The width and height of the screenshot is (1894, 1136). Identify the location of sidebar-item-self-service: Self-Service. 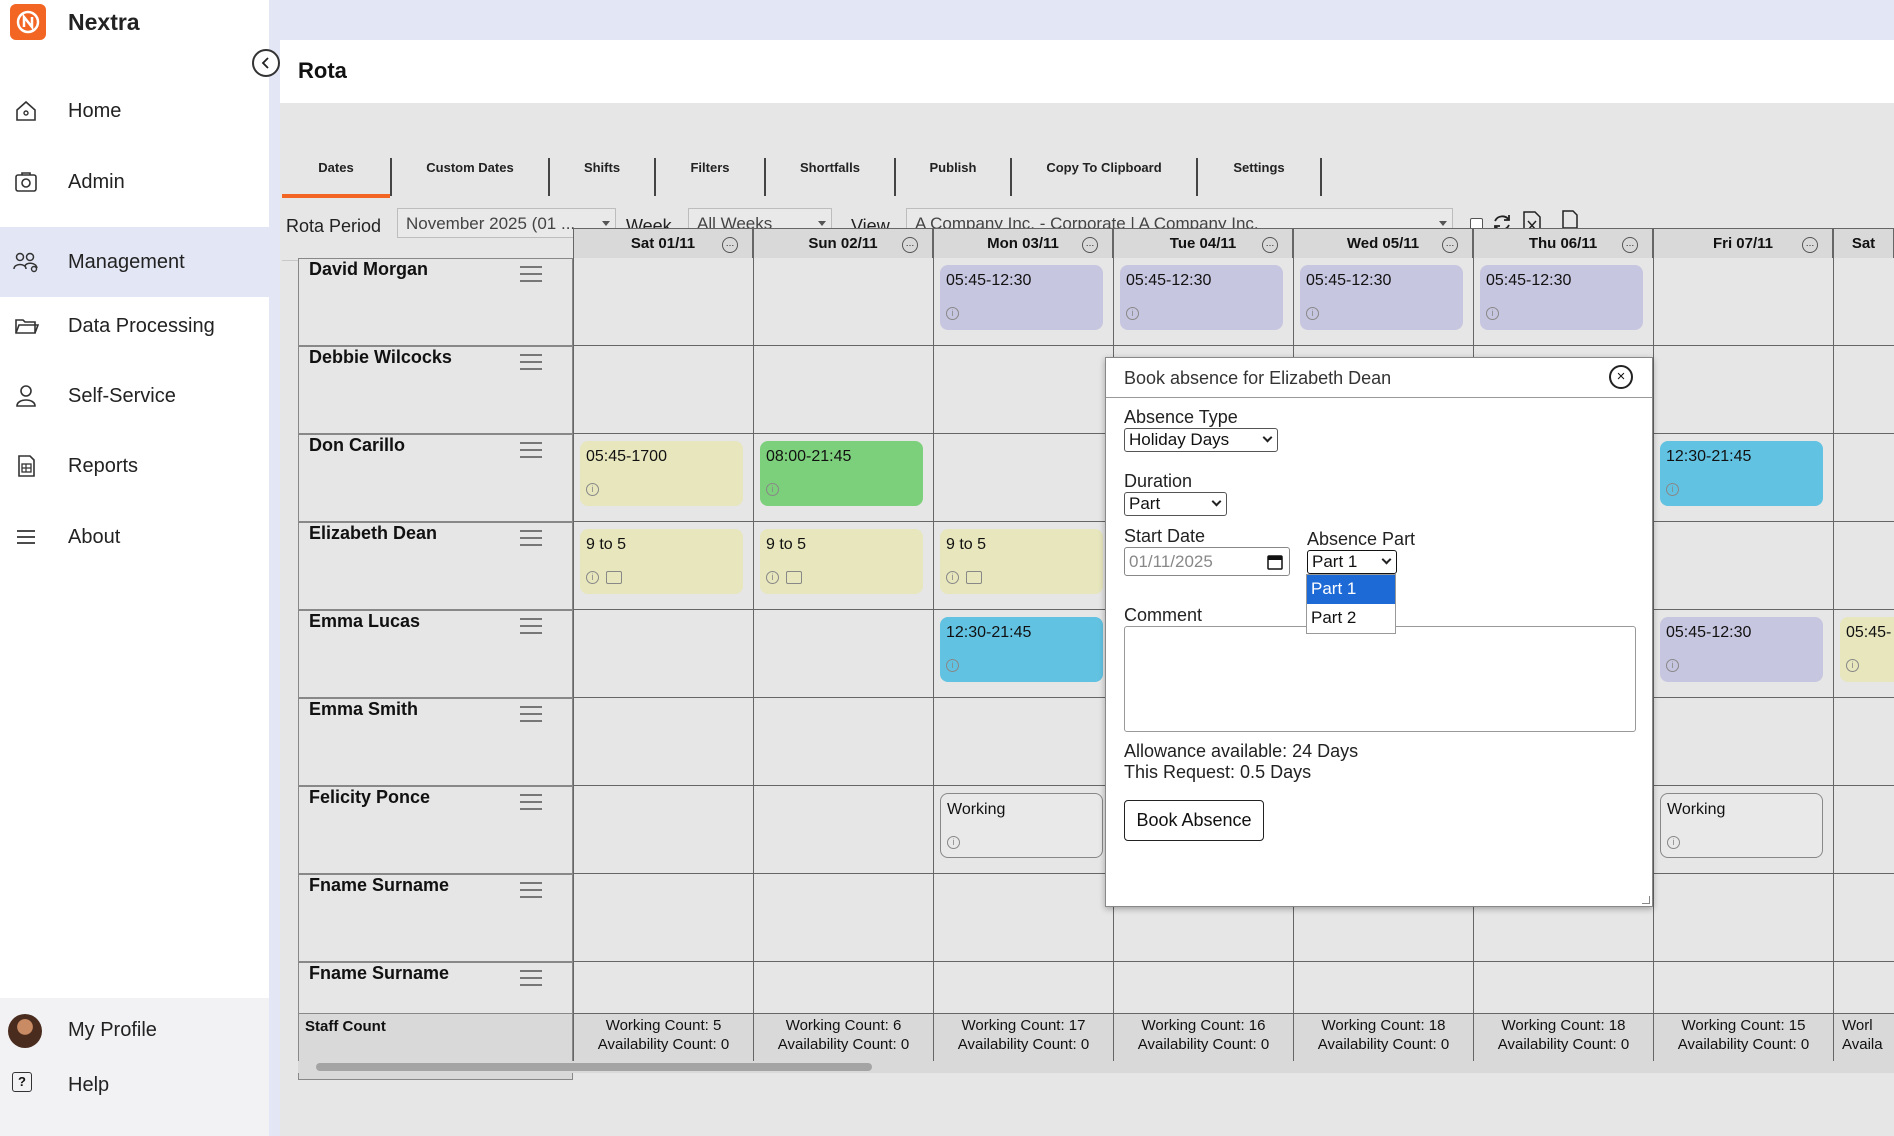
(134, 396).